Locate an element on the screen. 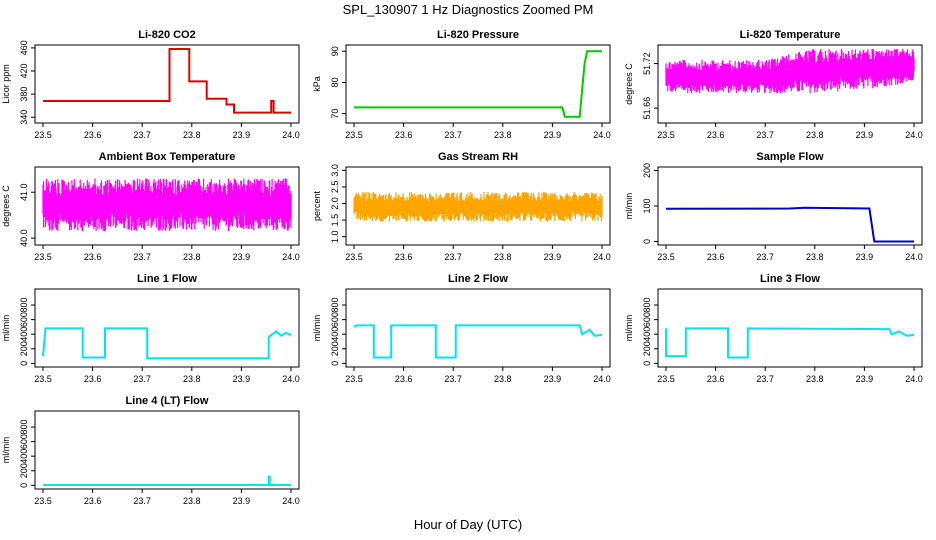 Image resolution: width=936 pixels, height=540 pixels. y-axis-label: ml/min is located at coordinates (317, 328).